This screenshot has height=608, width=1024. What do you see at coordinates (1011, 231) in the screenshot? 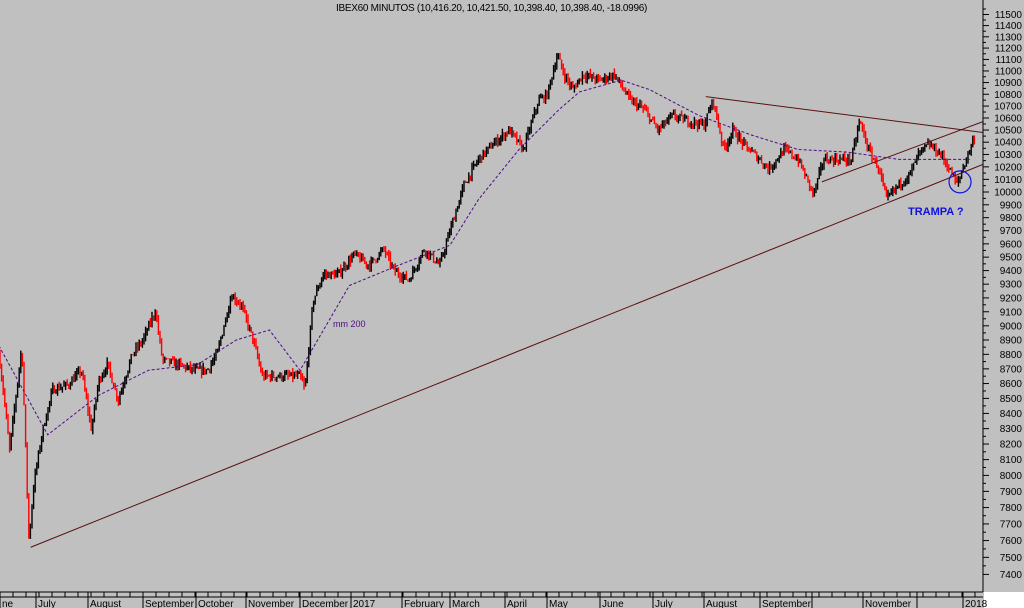
I see `y-tick-label: 9700` at bounding box center [1011, 231].